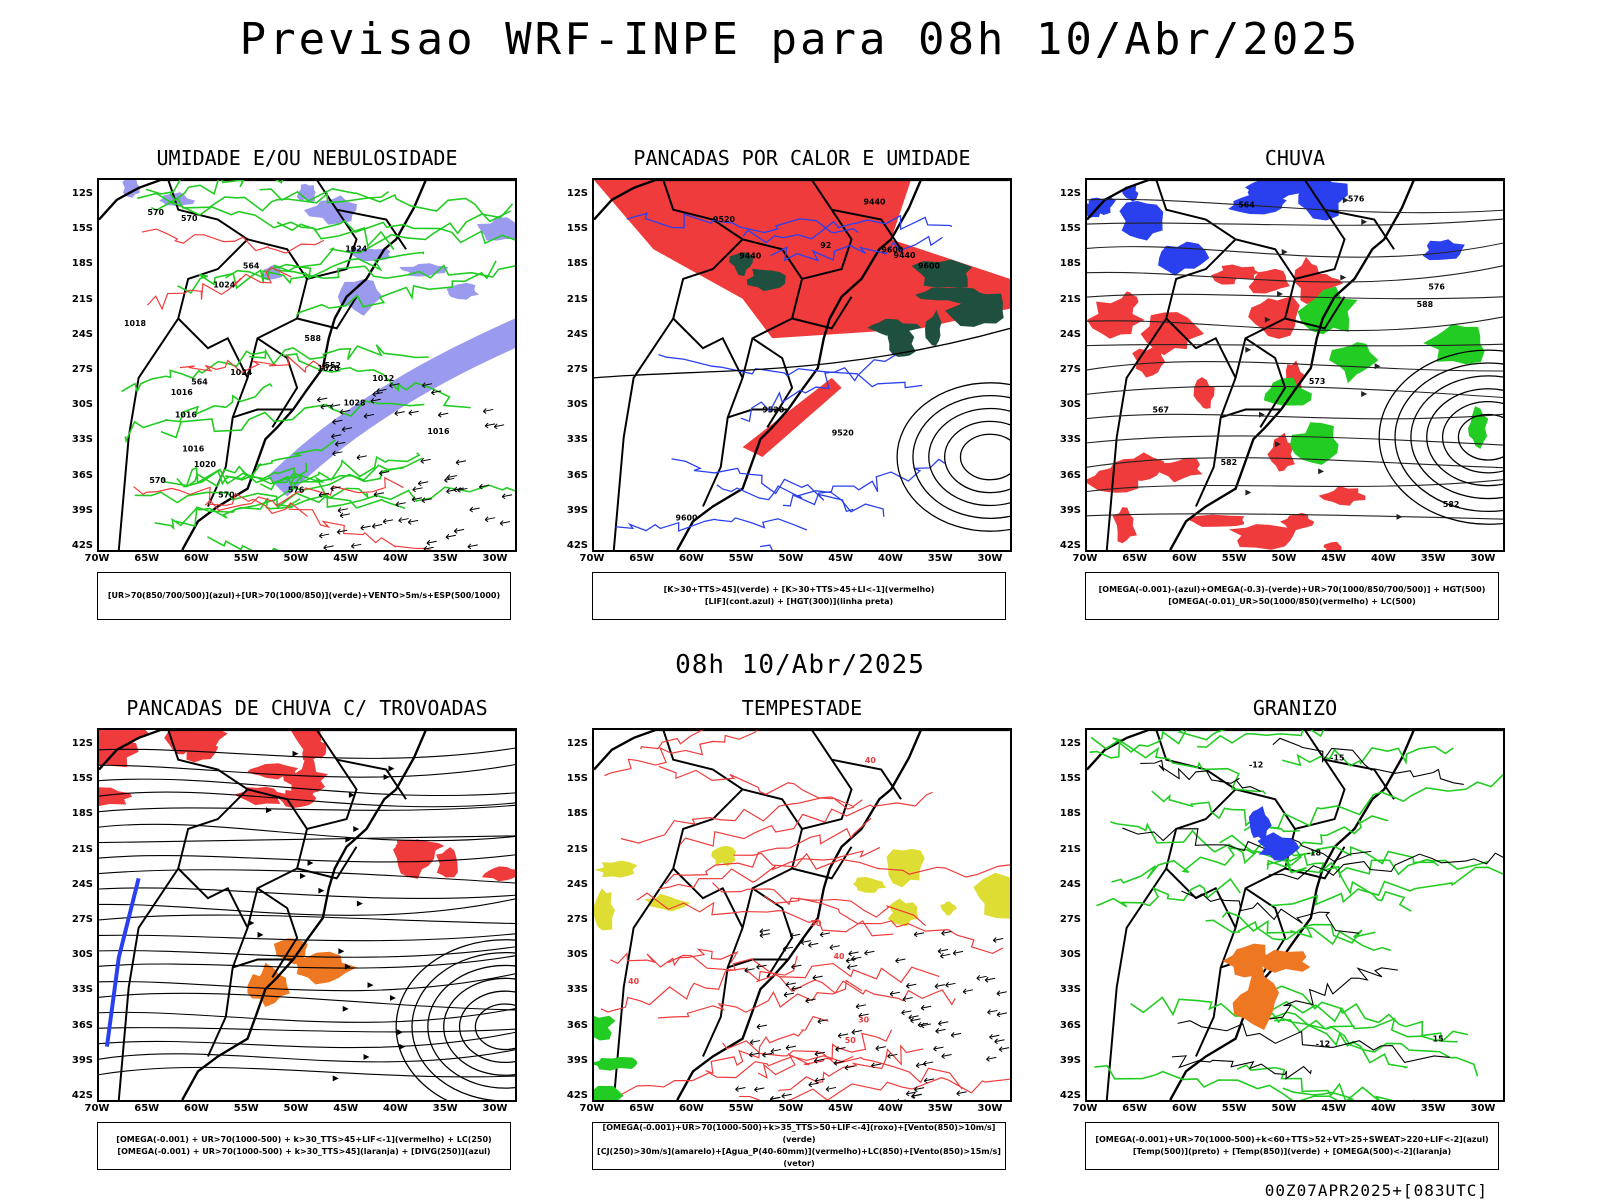  Describe the element at coordinates (332, 365) in the screenshot. I see `contour-label: 552` at that location.